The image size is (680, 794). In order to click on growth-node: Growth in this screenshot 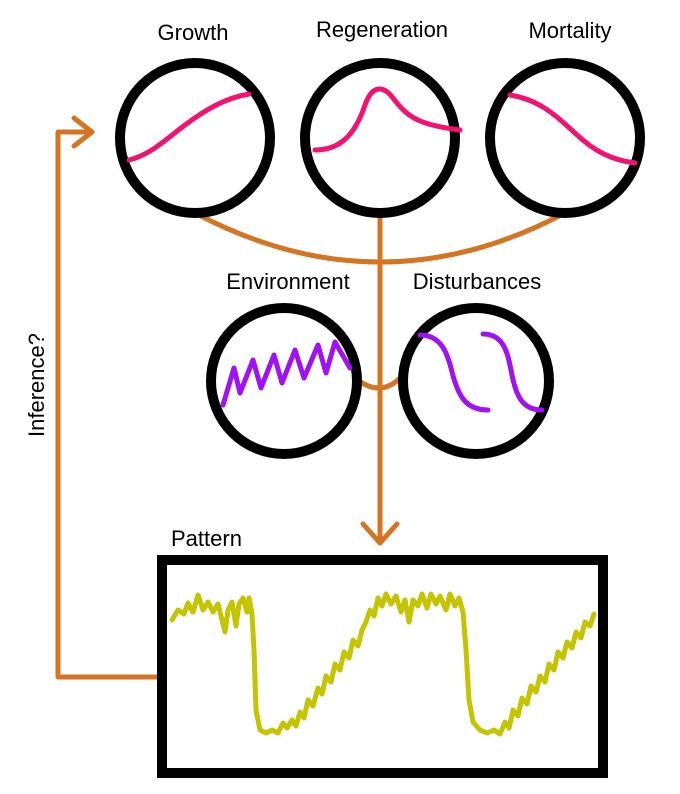, I will do `click(195, 119)`.